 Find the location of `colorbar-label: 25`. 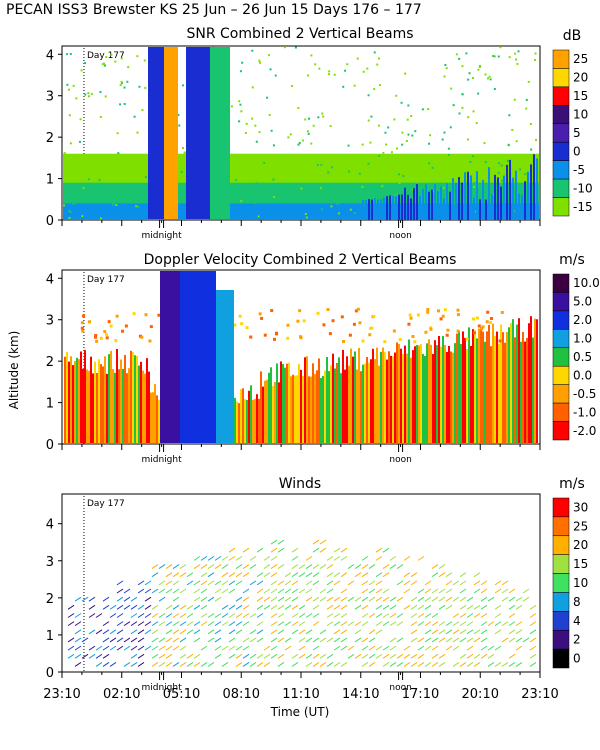

colorbar-label: 25 is located at coordinates (580, 526).